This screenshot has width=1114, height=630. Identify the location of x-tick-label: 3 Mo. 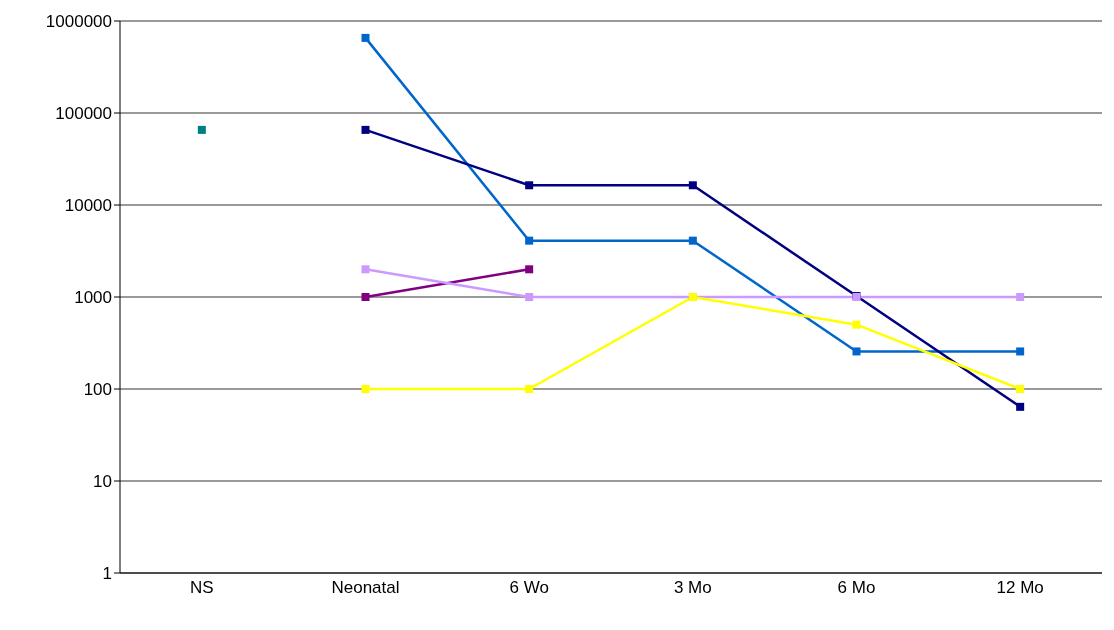
(692, 588).